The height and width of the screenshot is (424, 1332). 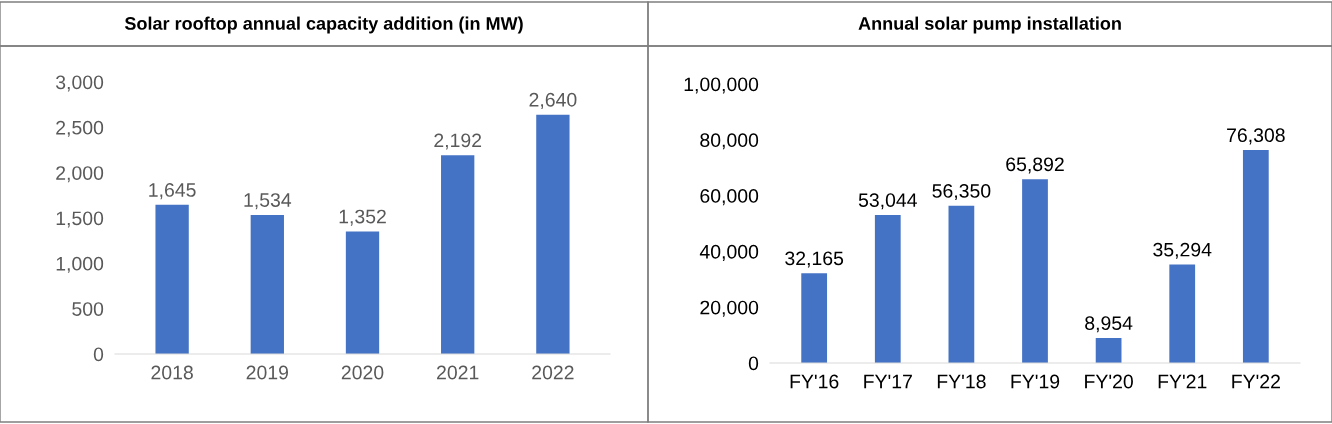 What do you see at coordinates (267, 372) in the screenshot?
I see `x-tick-label: 2019` at bounding box center [267, 372].